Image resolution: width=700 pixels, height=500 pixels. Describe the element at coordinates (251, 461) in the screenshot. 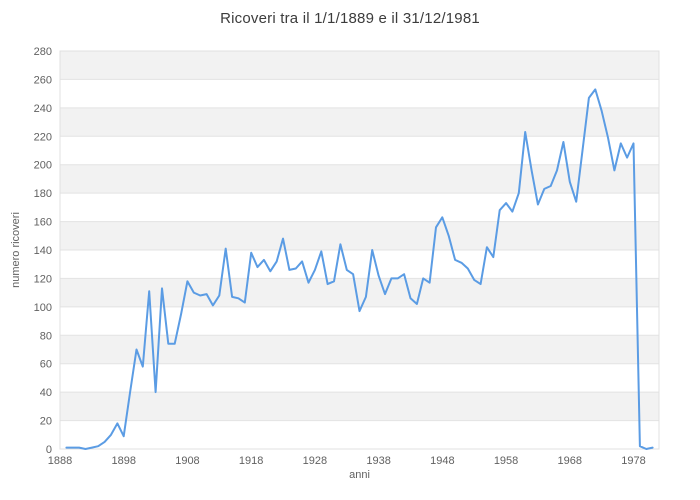

I see `x-tick-label: 1918` at that location.